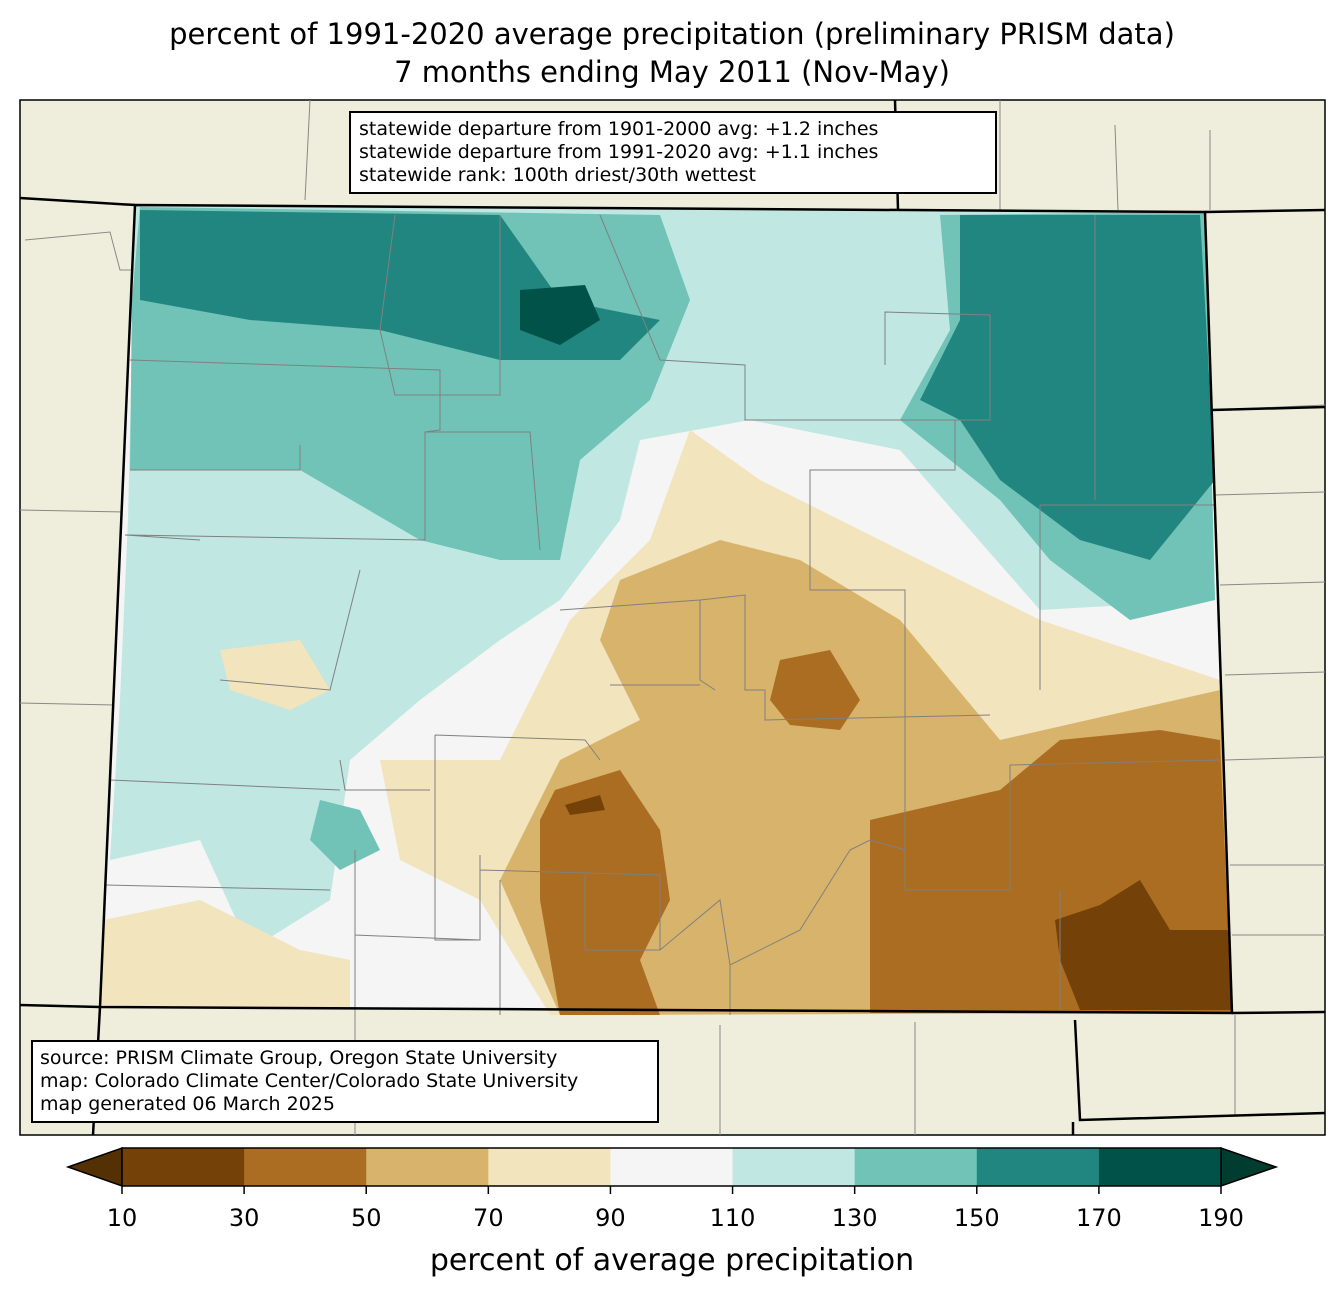  Describe the element at coordinates (122, 1218) in the screenshot. I see `colorbar-tick-label: 10` at that location.